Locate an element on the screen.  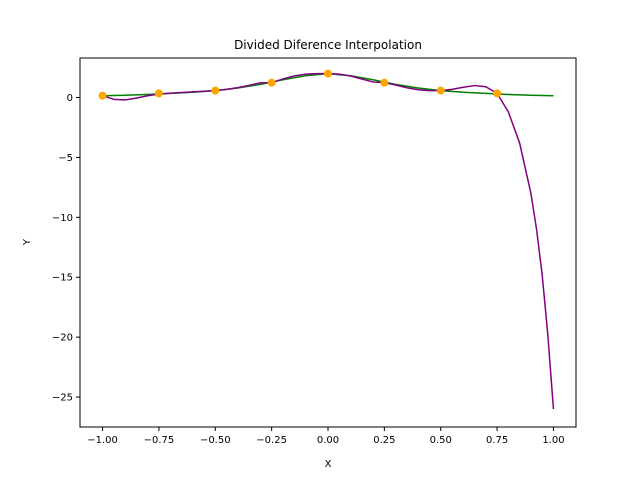
x-tick-label: −0.75 is located at coordinates (159, 440).